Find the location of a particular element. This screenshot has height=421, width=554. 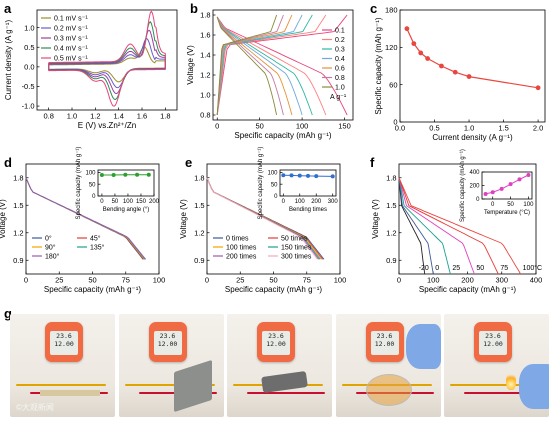

bent-battery is located at coordinates (192, 386).